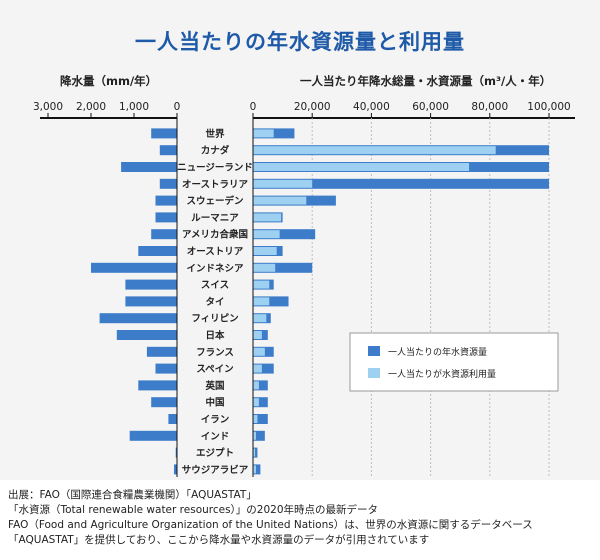 This screenshot has height=560, width=600. Describe the element at coordinates (215, 453) in the screenshot. I see `category-label: エジプト` at that location.